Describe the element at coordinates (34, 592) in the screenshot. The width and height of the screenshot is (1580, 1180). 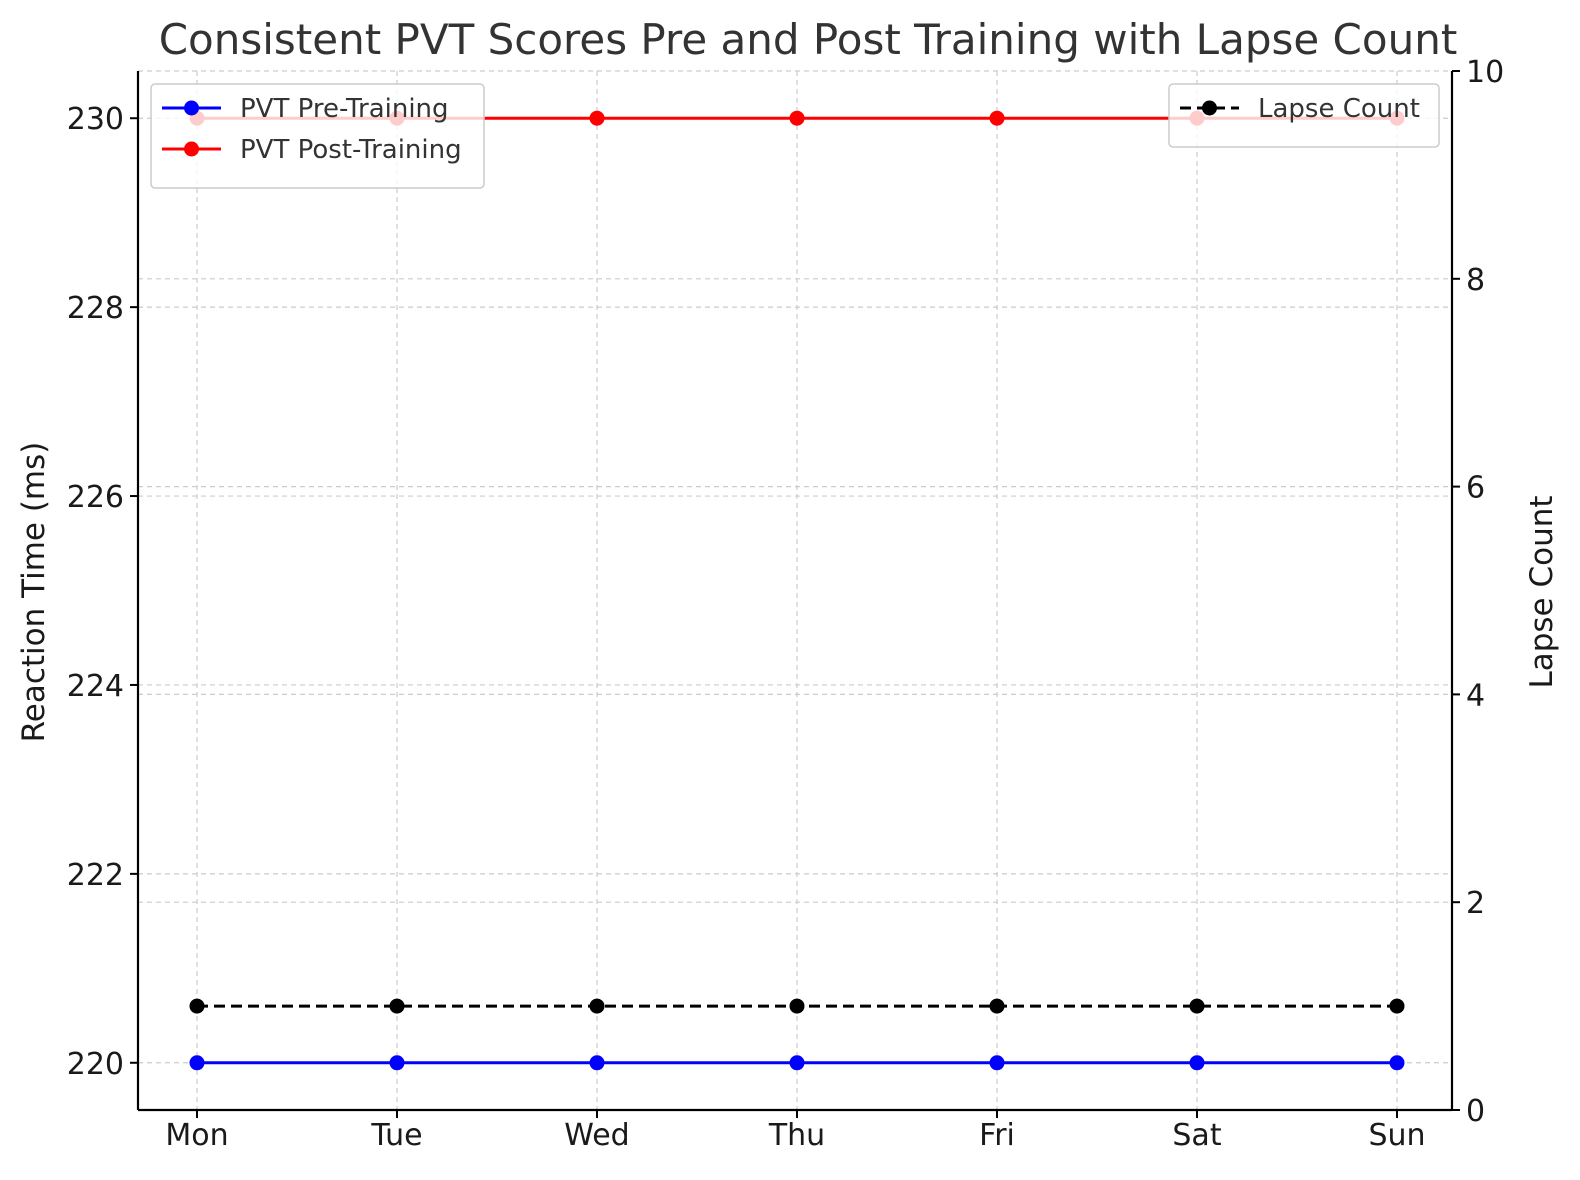
I see `y-axis-title: Reaction Time (ms)` at that location.